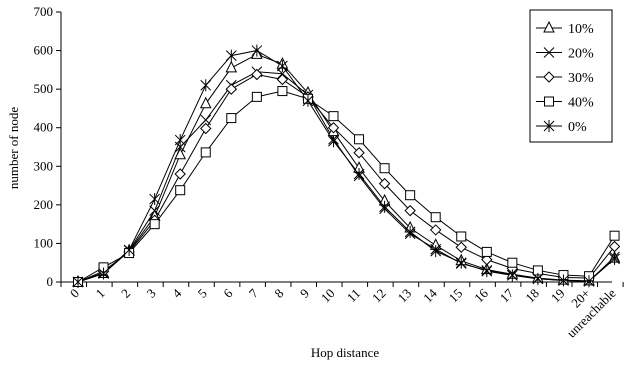 This screenshot has height=370, width=629. Describe the element at coordinates (125, 293) in the screenshot. I see `x-tick-label: 2` at that location.